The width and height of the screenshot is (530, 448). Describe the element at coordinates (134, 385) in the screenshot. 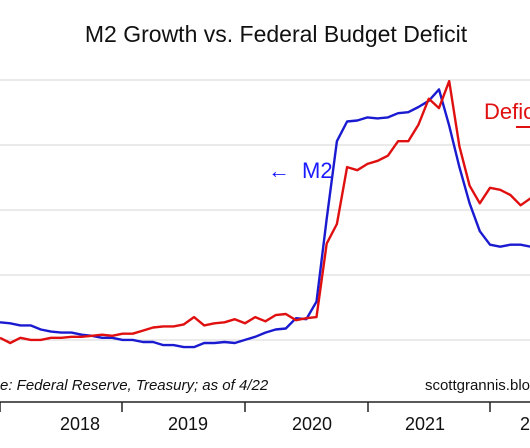

I see `source-note: e: Federal Reserve, Treasury; as of 4/22` at that location.